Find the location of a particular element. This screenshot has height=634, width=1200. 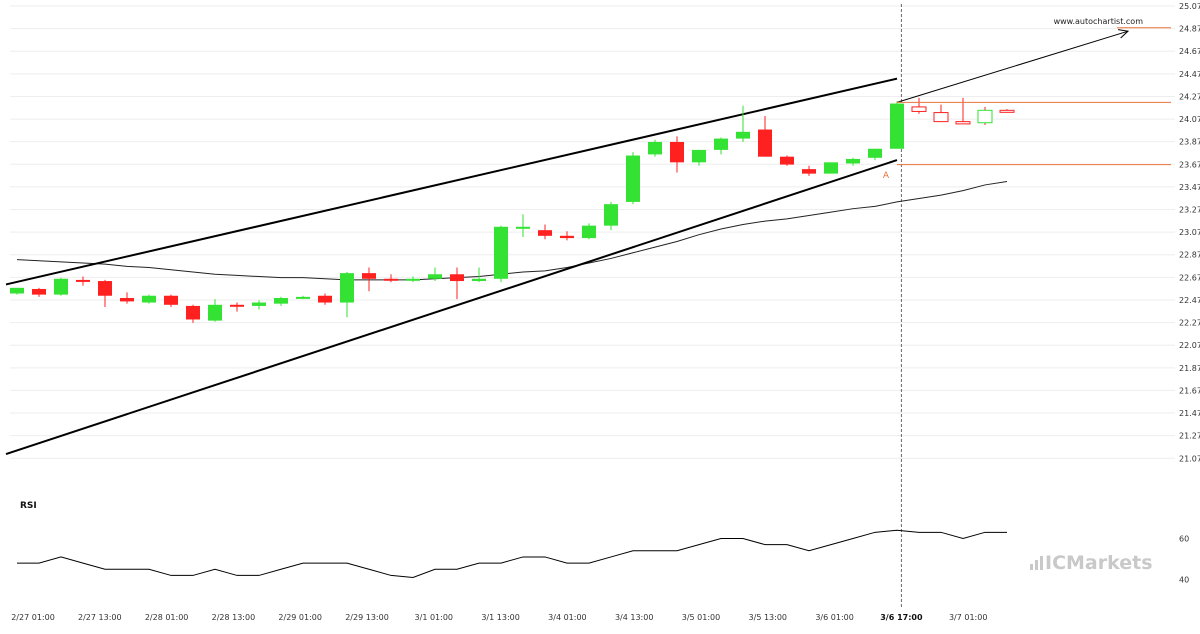

x-tick-label: 3/5 13:00 is located at coordinates (768, 617).